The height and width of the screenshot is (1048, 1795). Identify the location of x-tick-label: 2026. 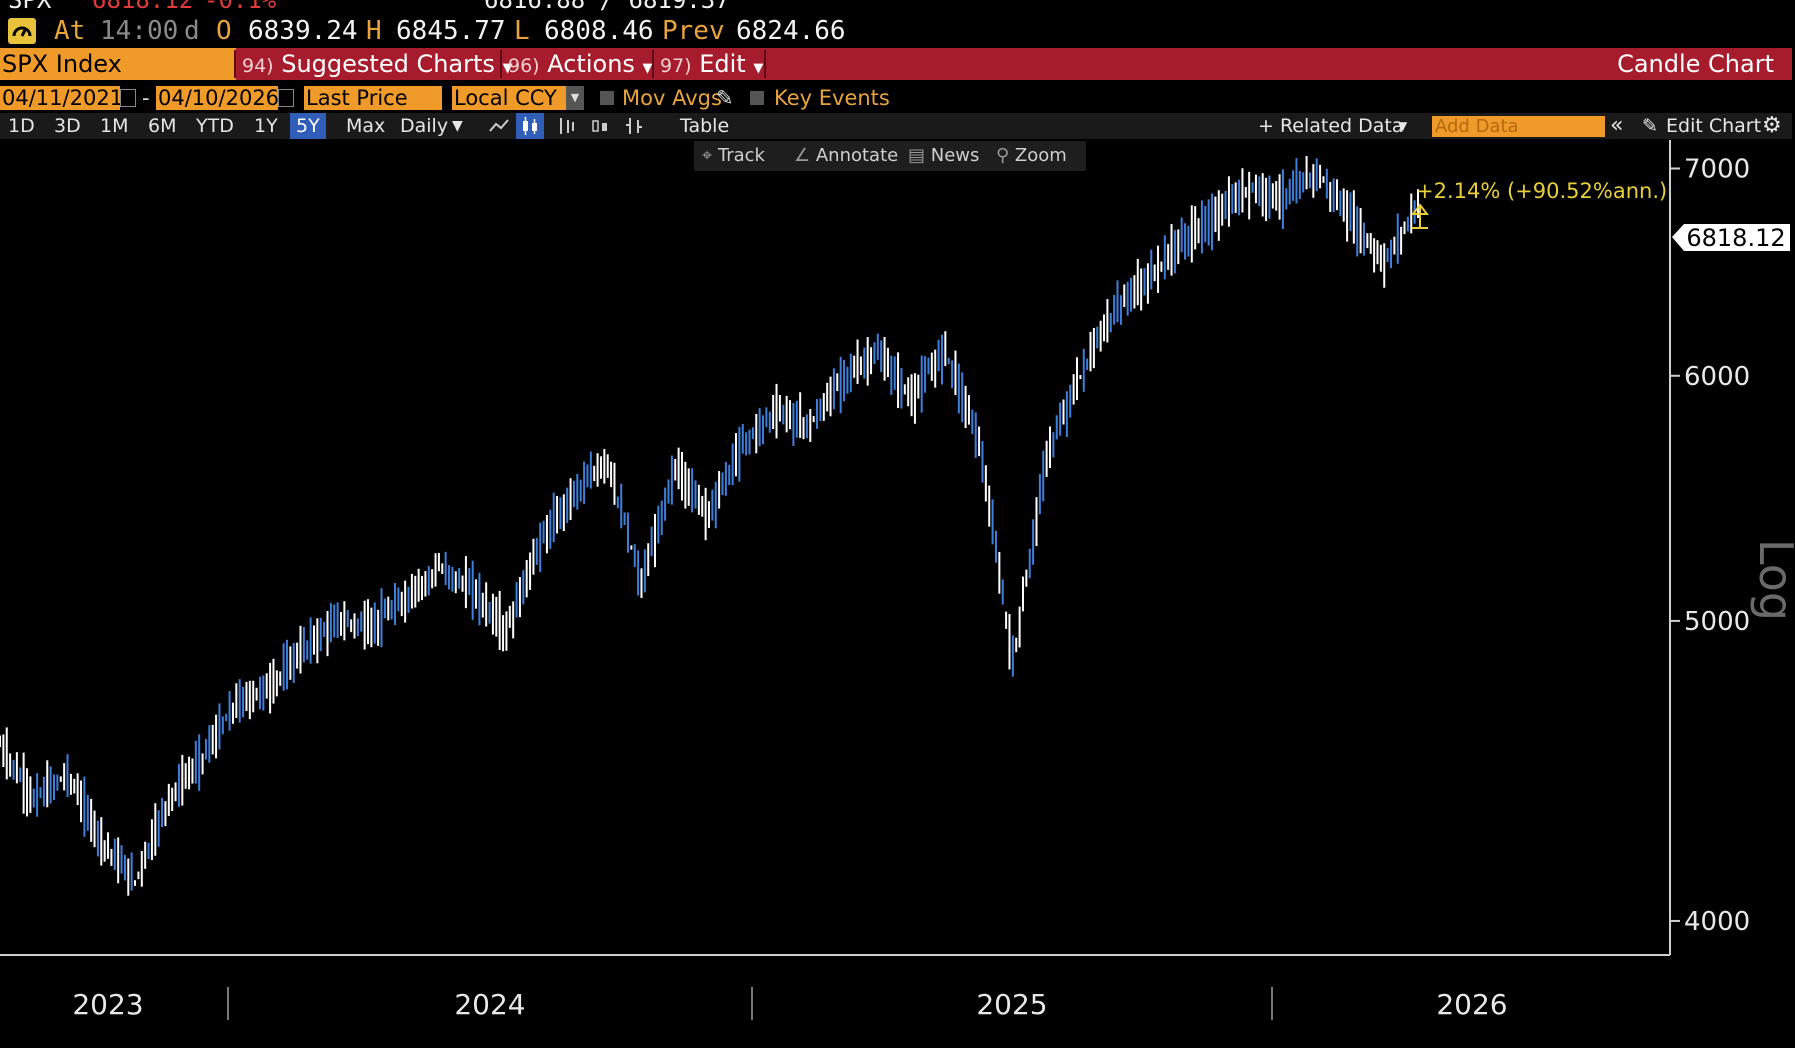
(1471, 1004).